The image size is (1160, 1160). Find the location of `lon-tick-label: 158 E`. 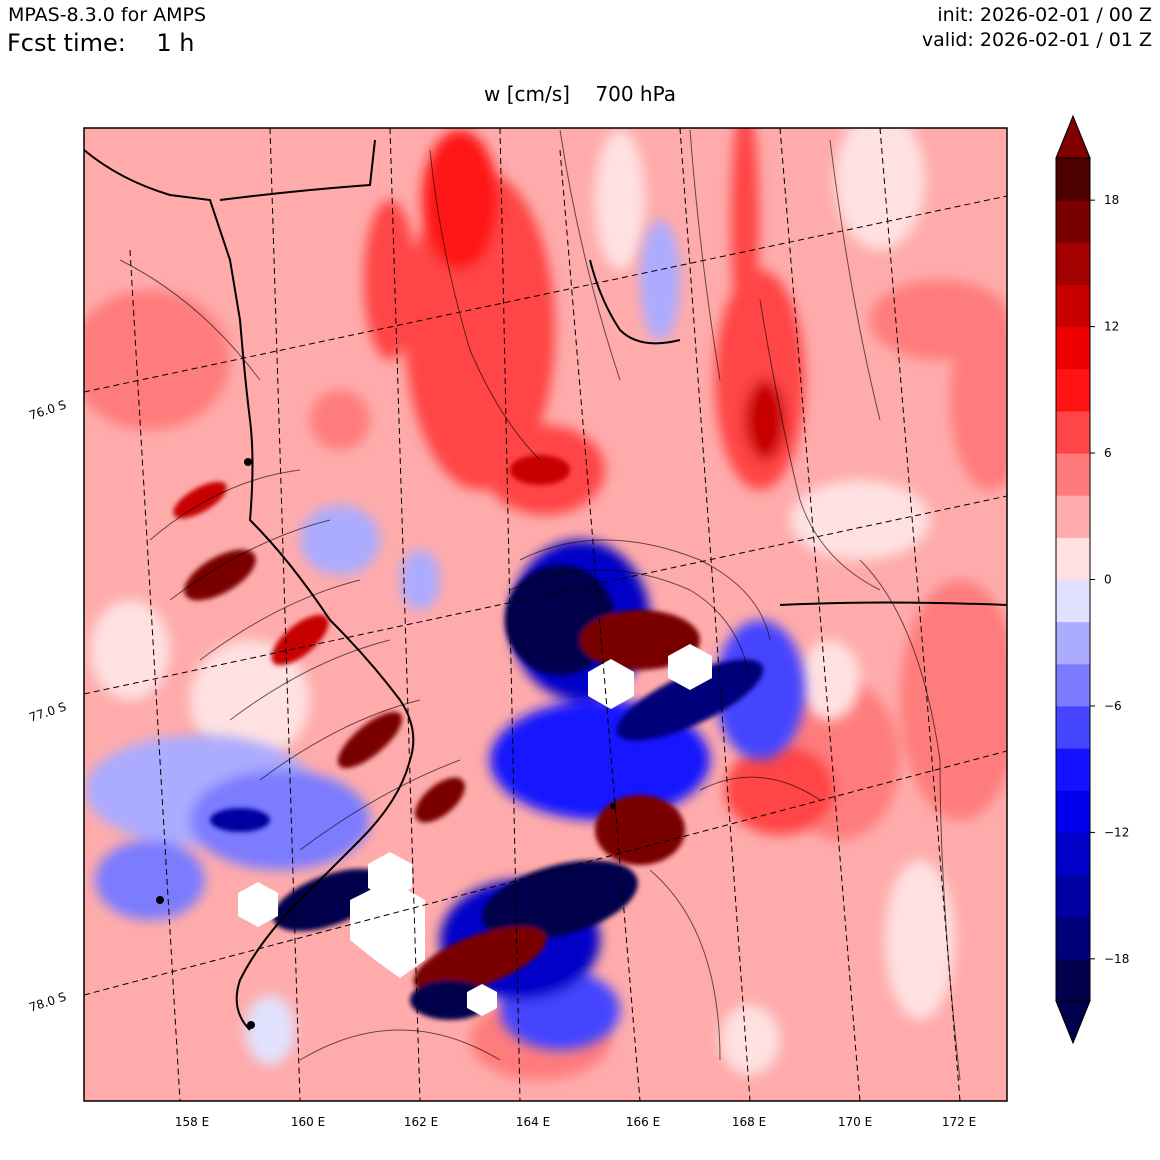

lon-tick-label: 158 E is located at coordinates (192, 1122).